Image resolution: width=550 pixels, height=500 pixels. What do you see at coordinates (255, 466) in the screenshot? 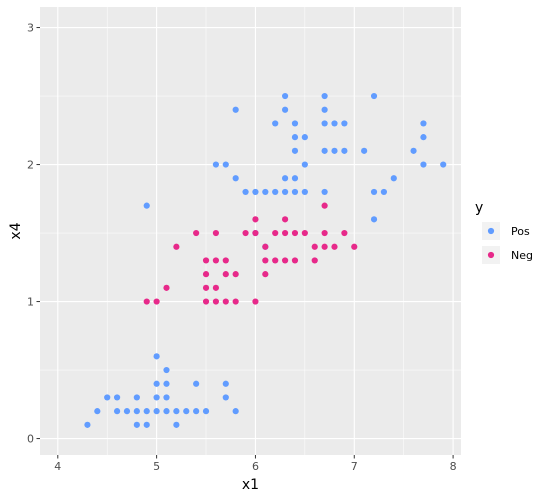
I see `x-tick-label: 6` at bounding box center [255, 466].